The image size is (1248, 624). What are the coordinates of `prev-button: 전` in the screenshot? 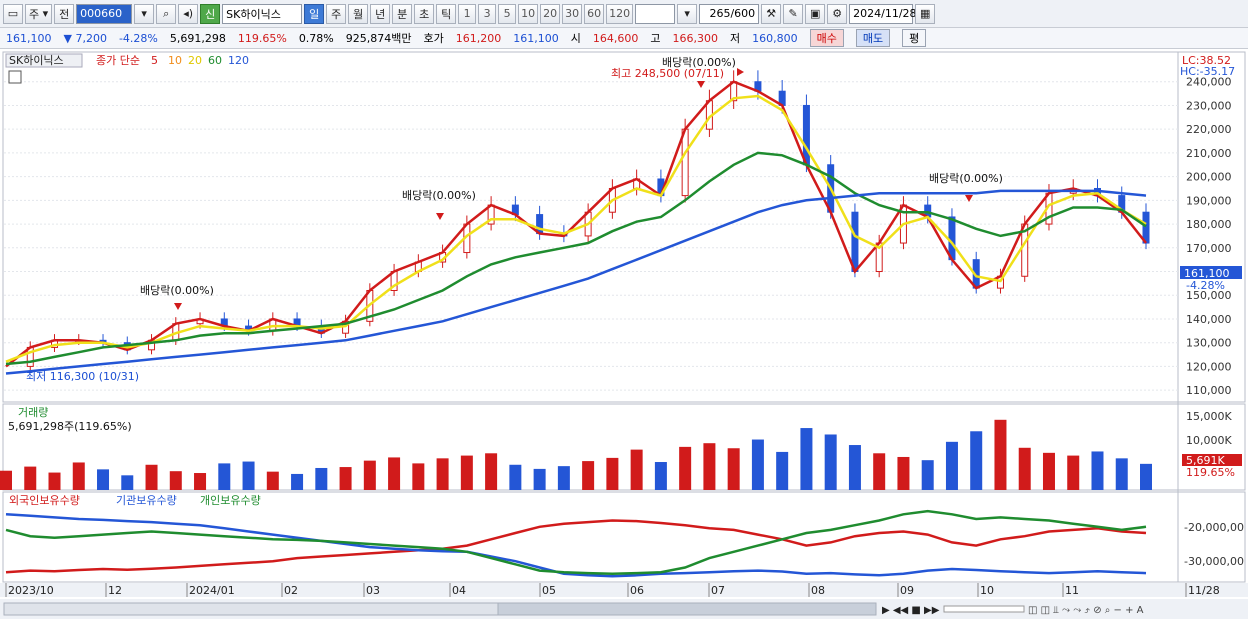 It's located at (64, 13).